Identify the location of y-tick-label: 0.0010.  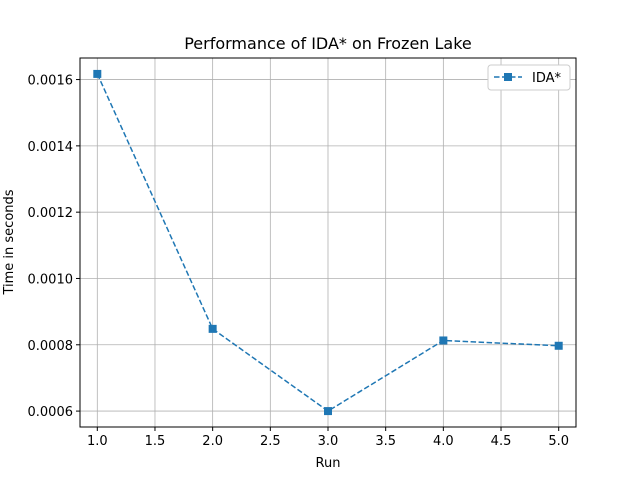
(51, 279).